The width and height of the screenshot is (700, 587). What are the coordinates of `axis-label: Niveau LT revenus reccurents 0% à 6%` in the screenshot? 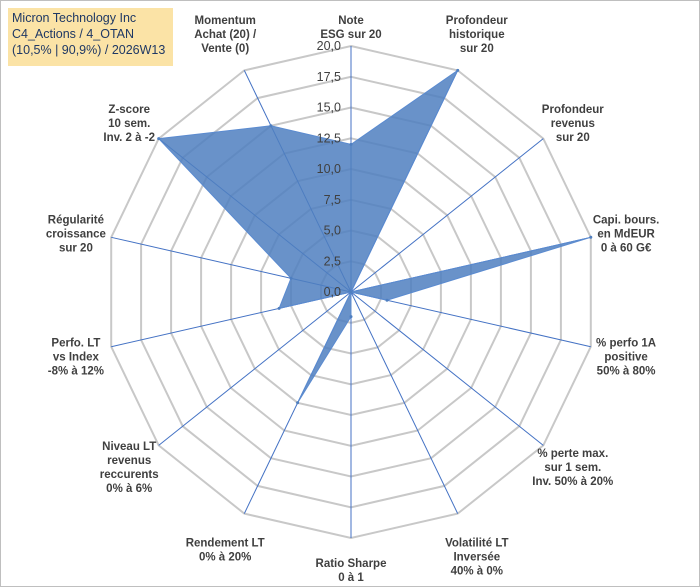 It's located at (129, 468).